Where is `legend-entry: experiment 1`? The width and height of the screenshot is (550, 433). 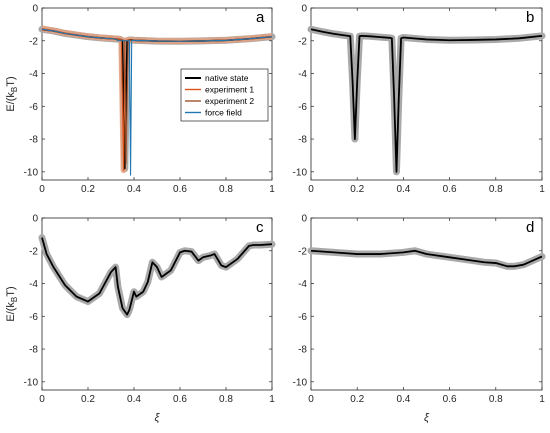 legend-entry: experiment 1 is located at coordinates (229, 90).